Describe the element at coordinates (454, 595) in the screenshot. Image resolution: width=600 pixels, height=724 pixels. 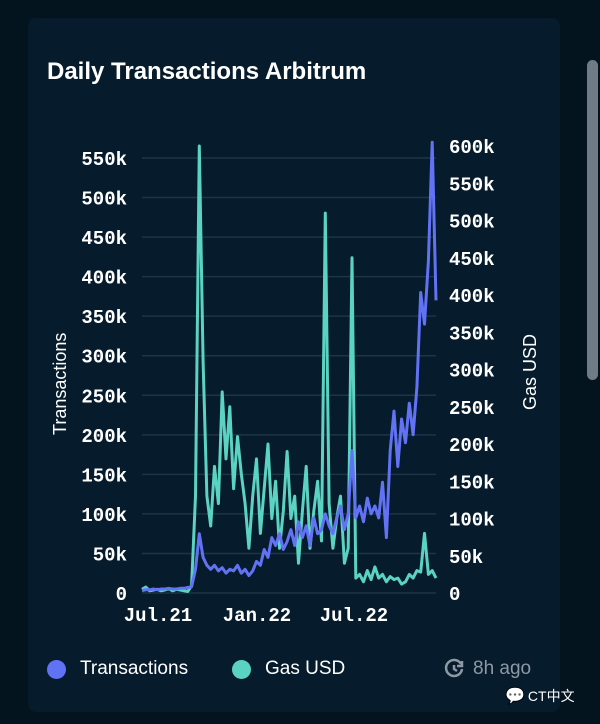
I see `right-tick-label: 0` at that location.